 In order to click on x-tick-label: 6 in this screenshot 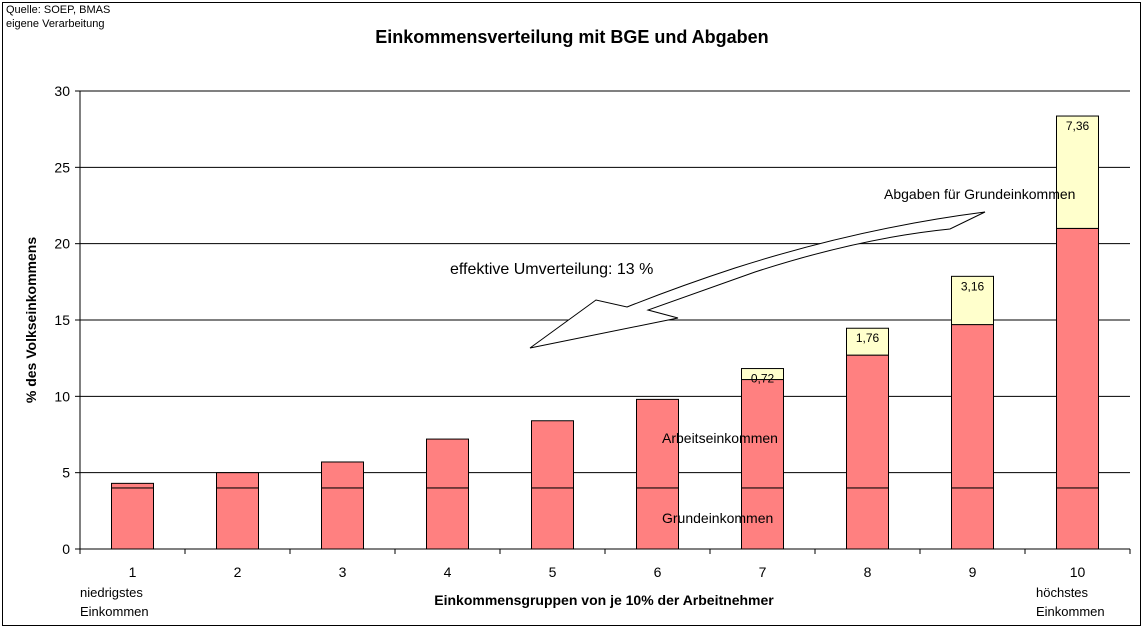, I will do `click(658, 572)`.